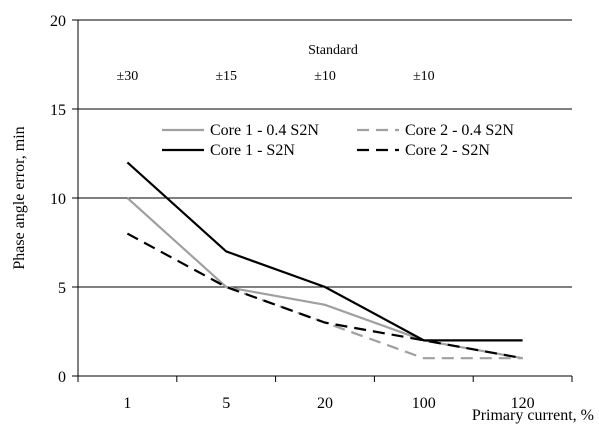  Describe the element at coordinates (226, 76) in the screenshot. I see `standard-value-5: ±15` at that location.